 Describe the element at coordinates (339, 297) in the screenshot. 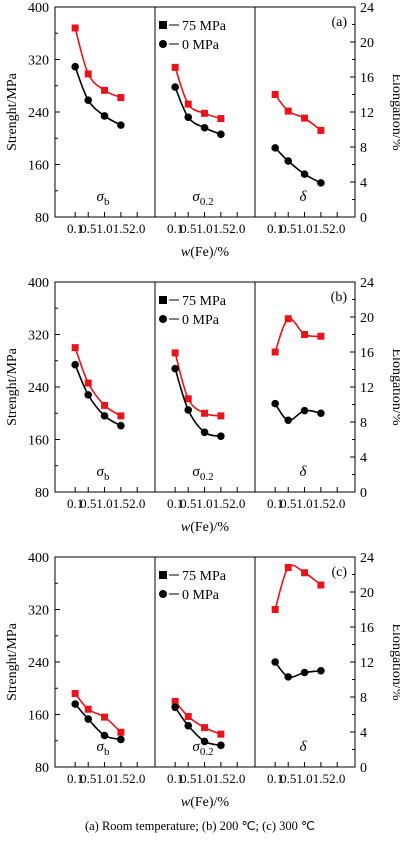

I see `panel-label: (b)` at that location.